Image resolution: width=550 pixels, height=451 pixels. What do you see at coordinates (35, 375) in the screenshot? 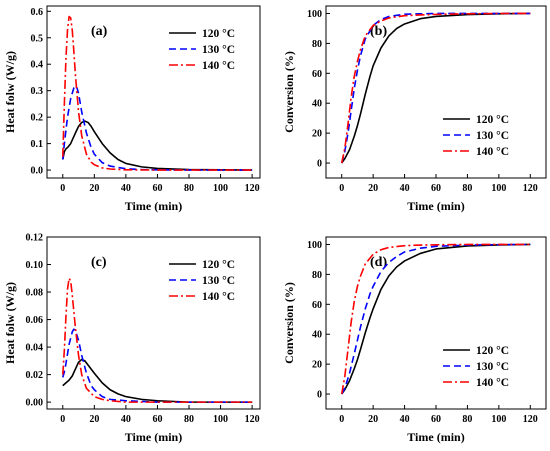
I see `y-tick-label: 0.02` at bounding box center [35, 375].